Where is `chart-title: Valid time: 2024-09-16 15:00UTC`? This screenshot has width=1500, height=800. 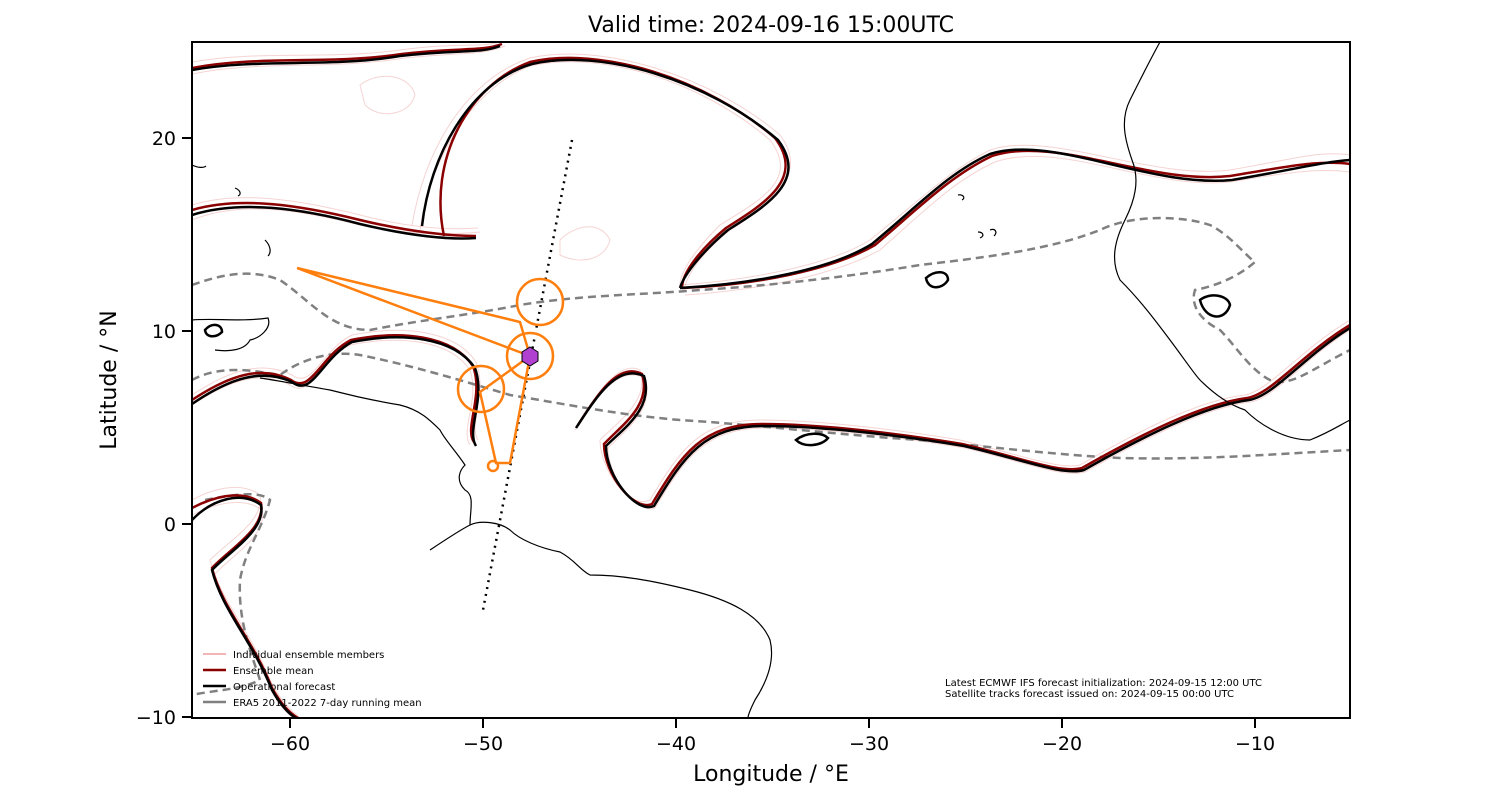 chart-title: Valid time: 2024-09-16 15:00UTC is located at coordinates (771, 25).